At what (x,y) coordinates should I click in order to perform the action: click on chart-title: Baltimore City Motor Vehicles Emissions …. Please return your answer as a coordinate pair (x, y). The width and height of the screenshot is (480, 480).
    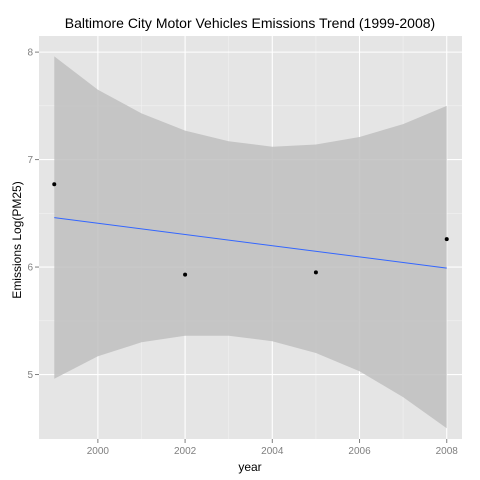
    Looking at the image, I should click on (250, 23).